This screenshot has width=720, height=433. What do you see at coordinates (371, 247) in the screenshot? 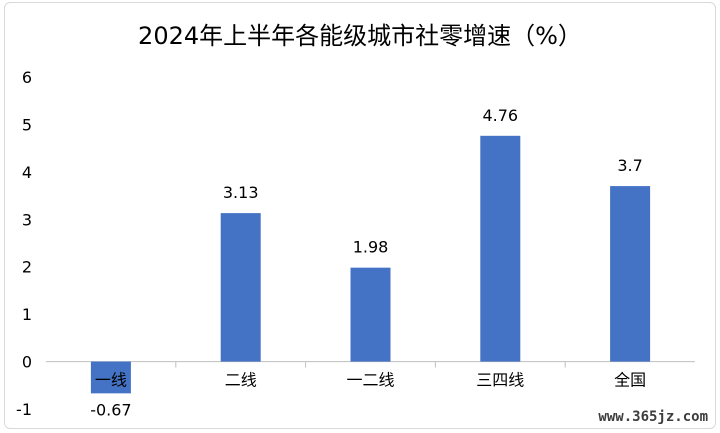
I see `data-label: 1.98` at bounding box center [371, 247].